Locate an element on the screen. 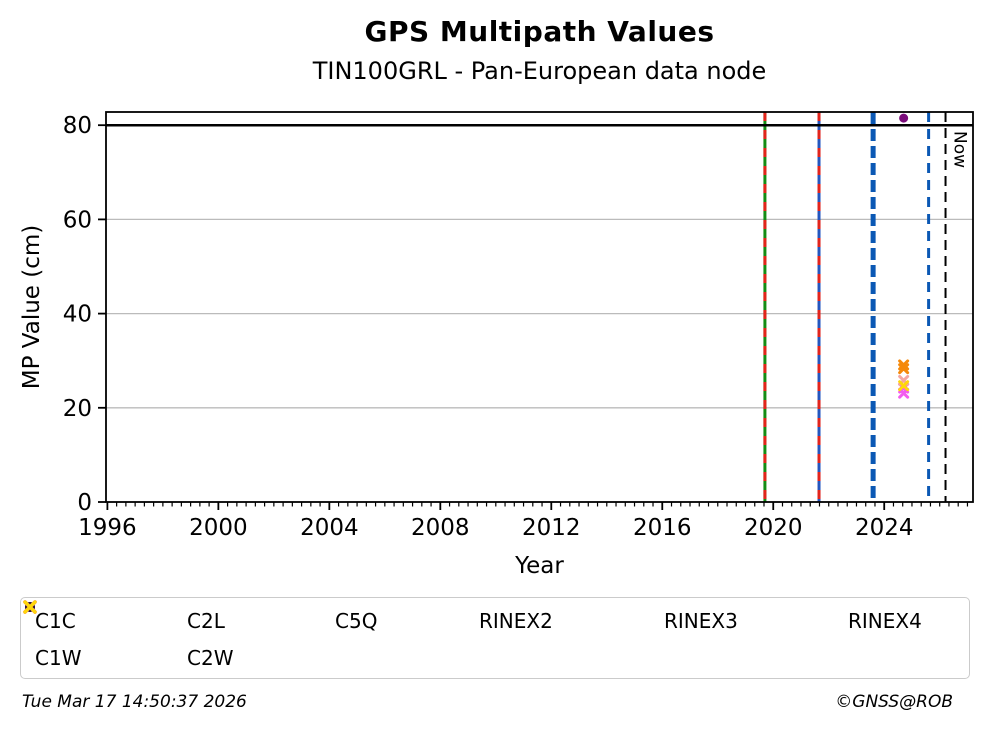  legend-item-C5Q: C5Q is located at coordinates (251, 619).